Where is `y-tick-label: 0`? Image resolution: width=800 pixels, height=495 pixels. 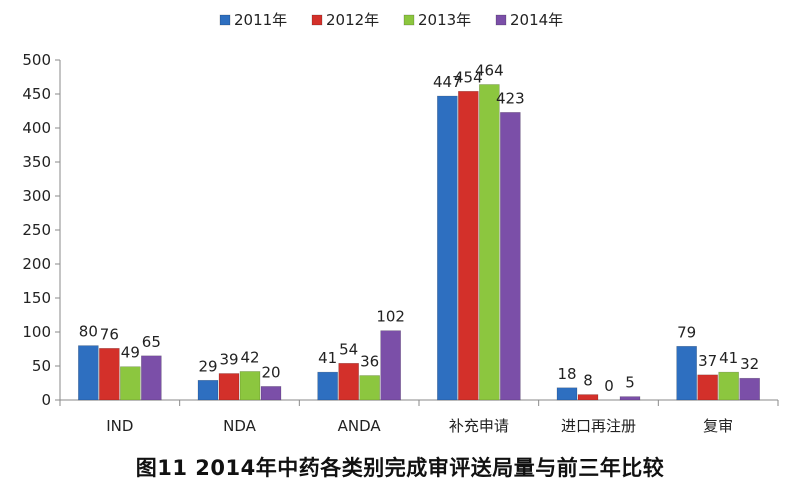 y-tick-label: 0 is located at coordinates (46, 400).